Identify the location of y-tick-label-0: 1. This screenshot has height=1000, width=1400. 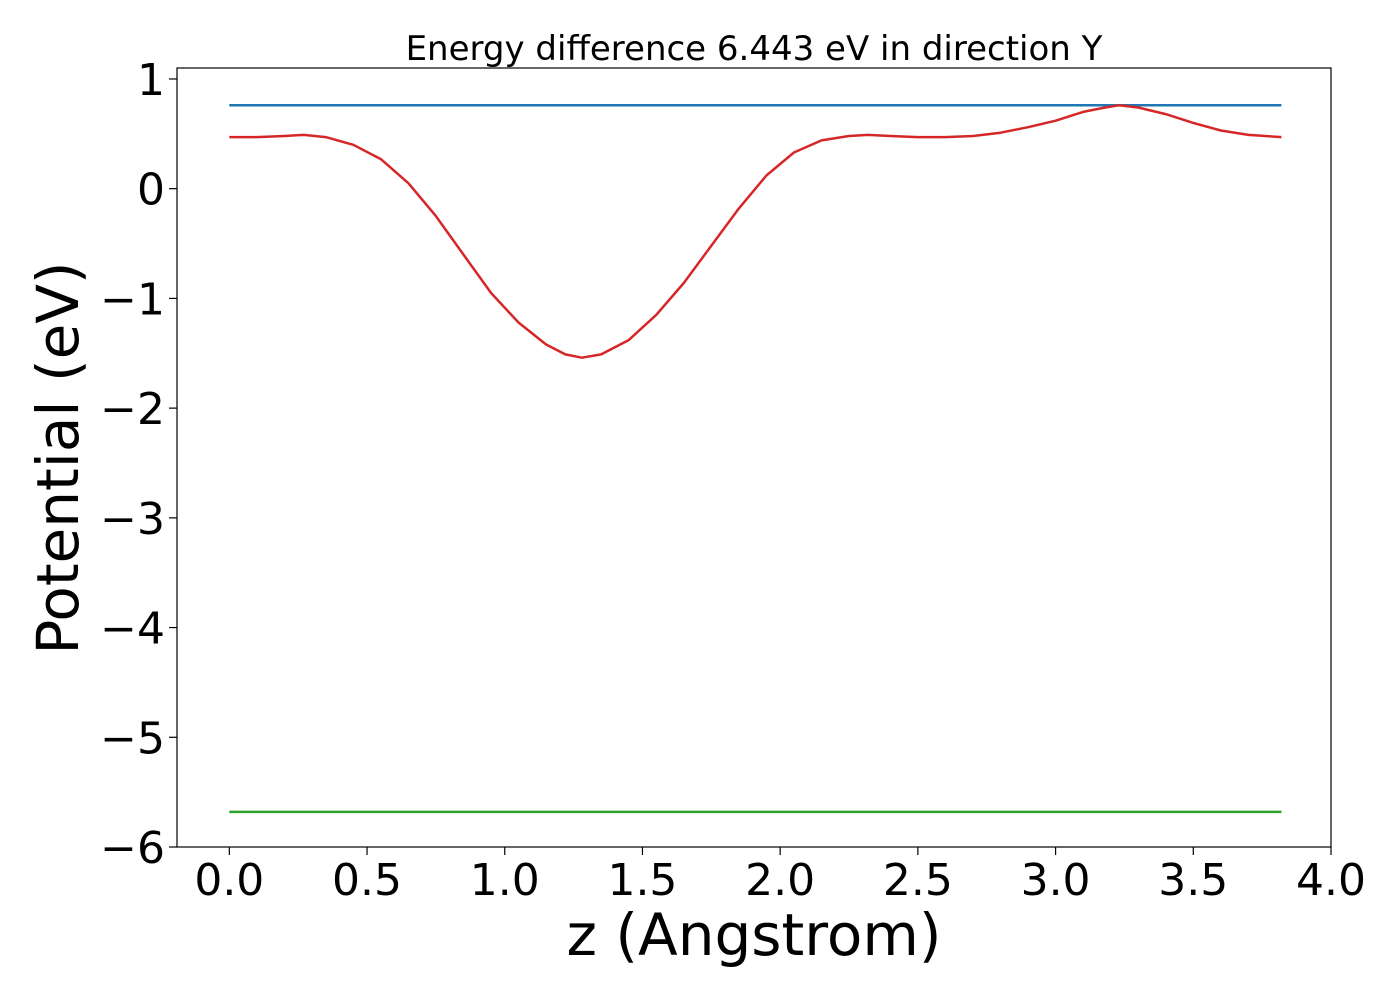
(151, 80).